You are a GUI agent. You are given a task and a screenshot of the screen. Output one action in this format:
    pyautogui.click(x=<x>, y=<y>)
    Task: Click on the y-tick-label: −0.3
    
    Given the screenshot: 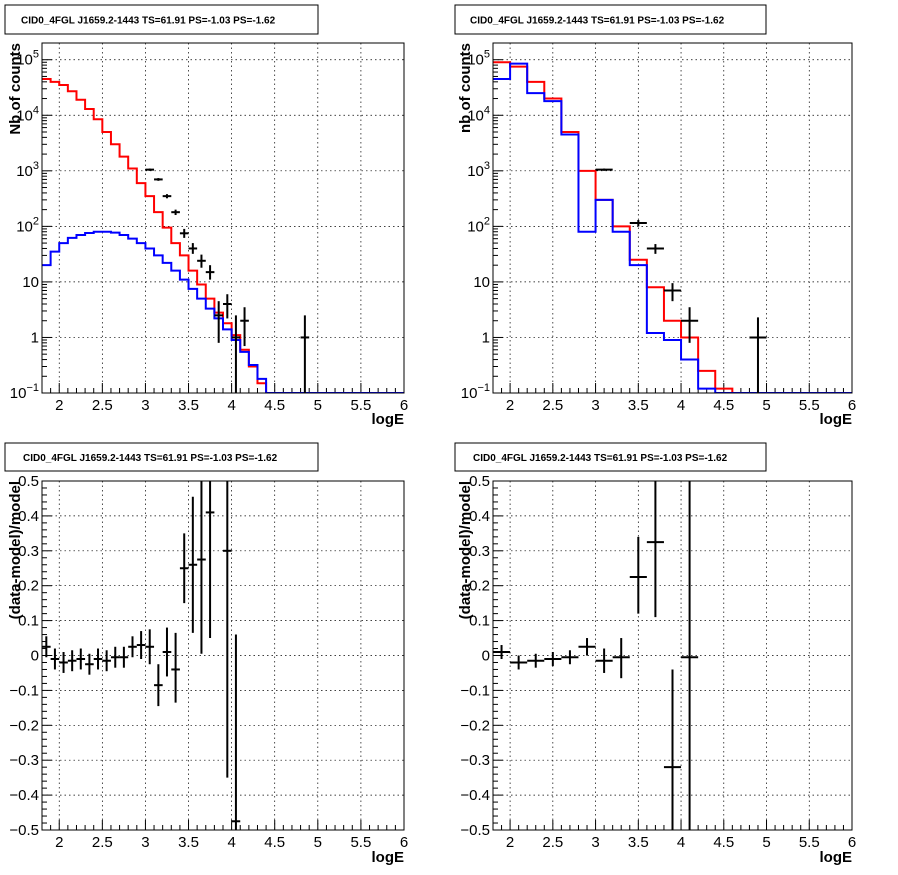 What is the action you would take?
    pyautogui.click(x=24, y=760)
    